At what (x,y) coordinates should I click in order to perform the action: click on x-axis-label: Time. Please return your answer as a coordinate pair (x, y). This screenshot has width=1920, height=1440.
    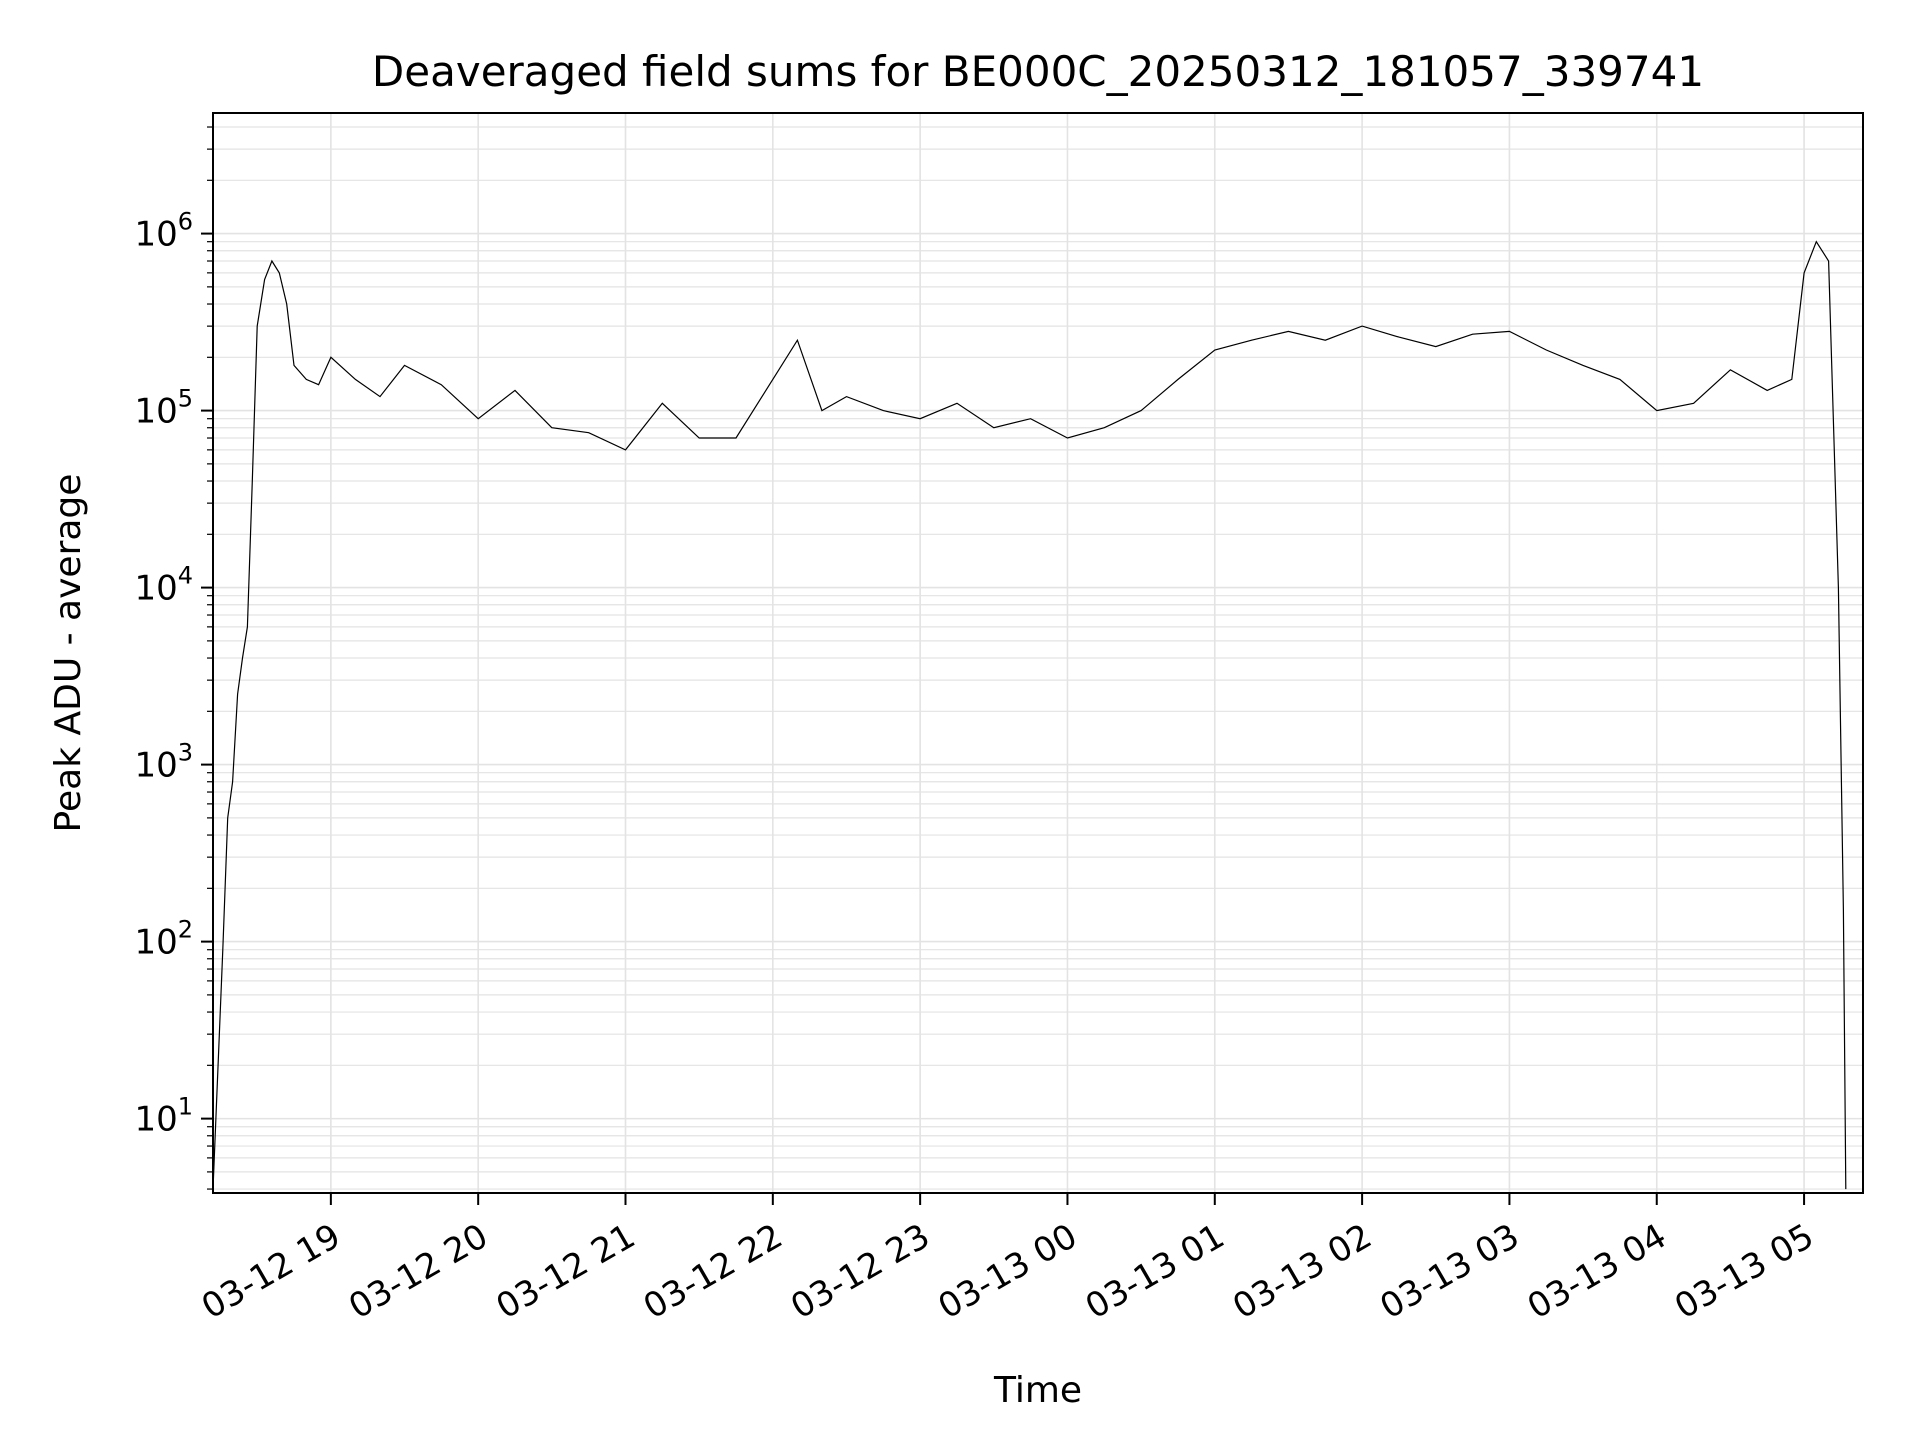
    Looking at the image, I should click on (1037, 1390).